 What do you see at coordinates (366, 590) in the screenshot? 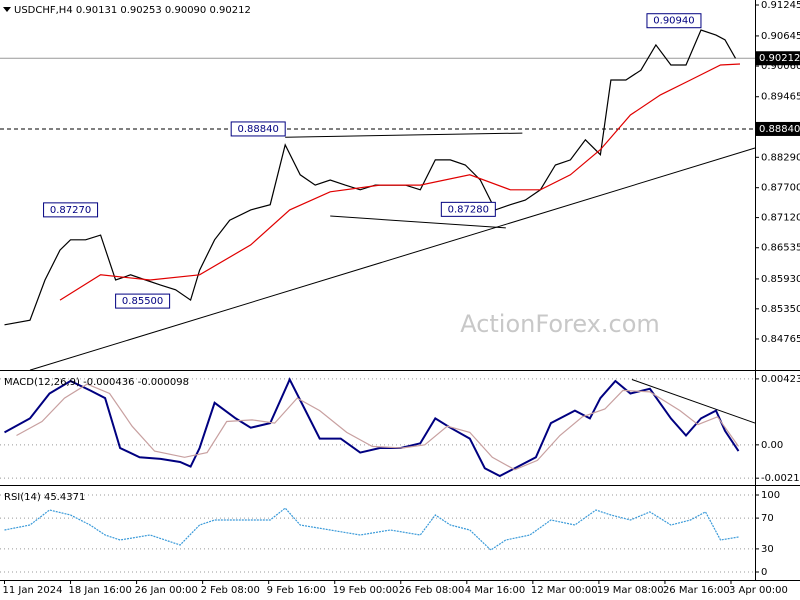
I see `x-tick-label: 19 Feb 00:00` at bounding box center [366, 590].